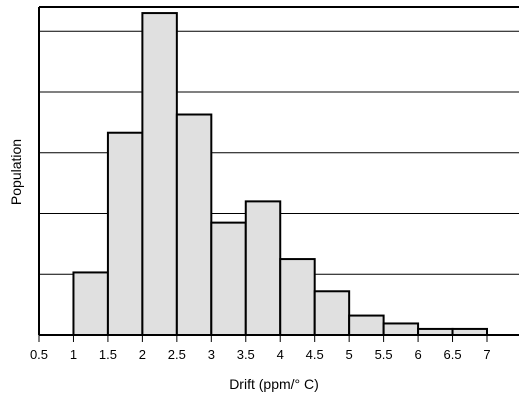 The image size is (520, 401). Describe the element at coordinates (274, 384) in the screenshot. I see `x-axis-title: Drift (ppm/° C)` at that location.